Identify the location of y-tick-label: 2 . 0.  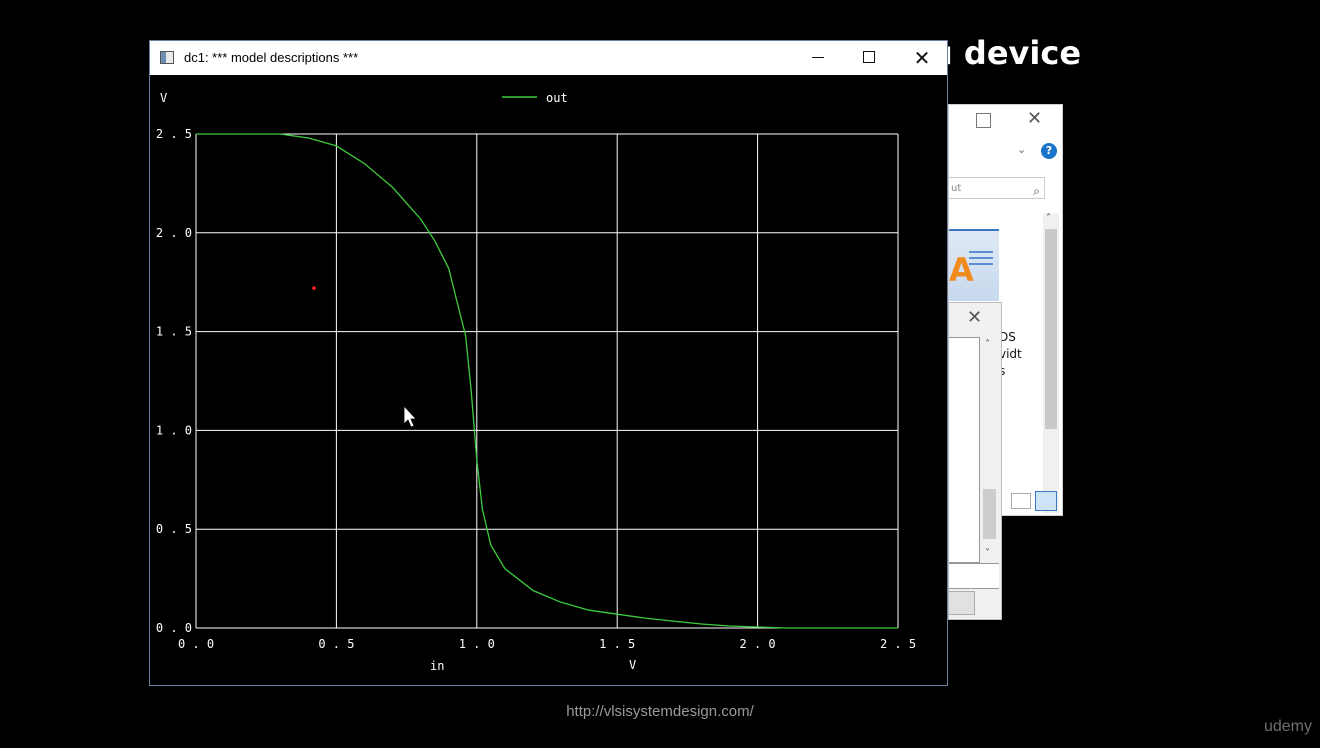
(174, 233).